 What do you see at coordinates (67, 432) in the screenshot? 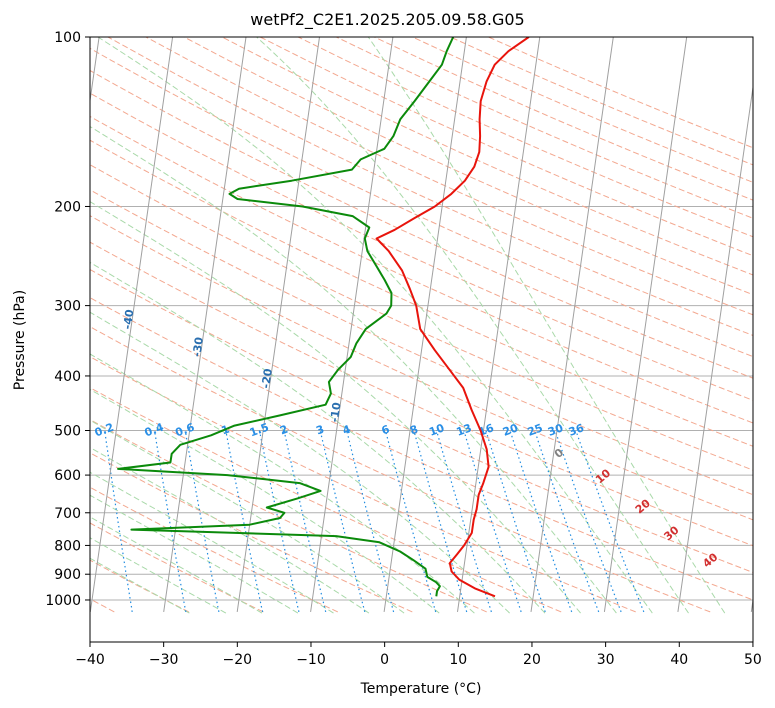
I see `y-tick-label: 500` at bounding box center [67, 432].